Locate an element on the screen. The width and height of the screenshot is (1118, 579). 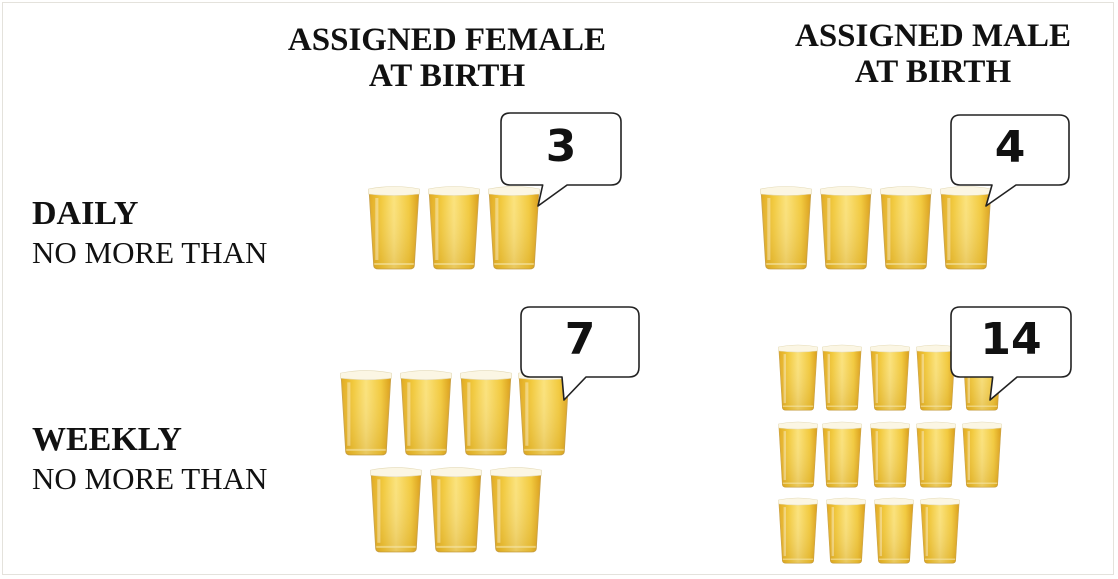
row-daily-label: DAILY NO MORE THAN is located at coordinates (149, 233).